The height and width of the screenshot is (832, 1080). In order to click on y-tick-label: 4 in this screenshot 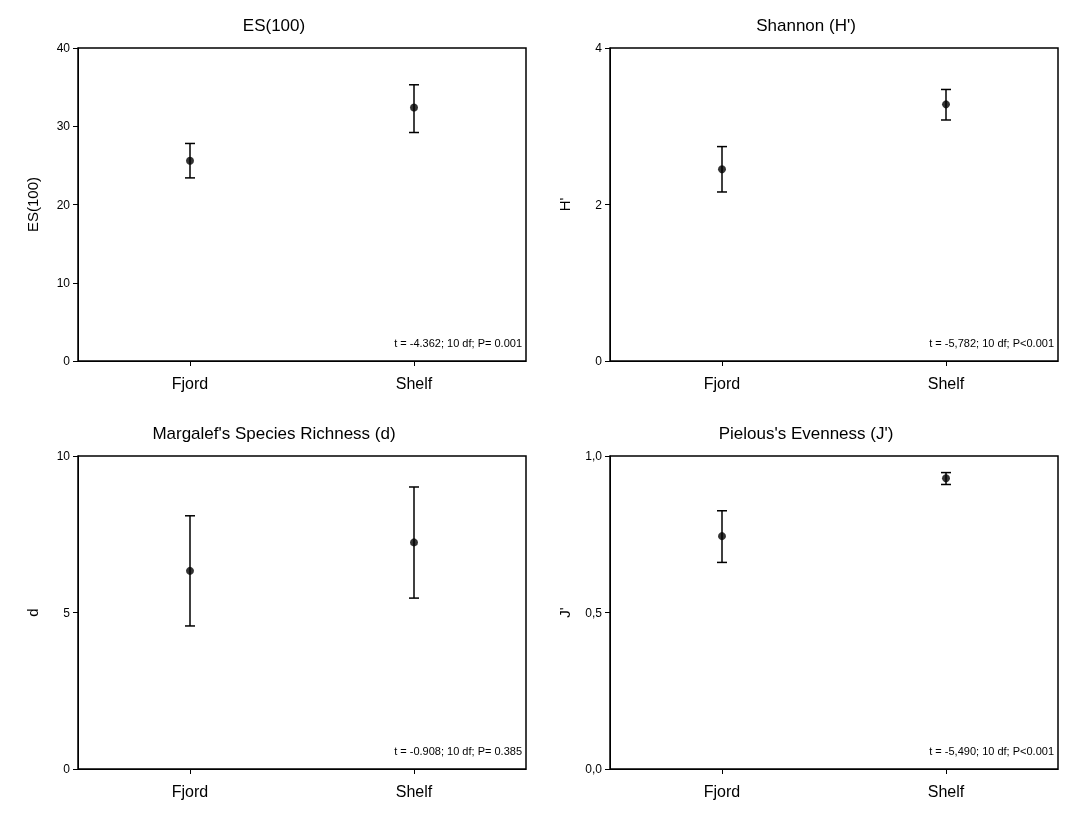, I will do `click(599, 48)`.